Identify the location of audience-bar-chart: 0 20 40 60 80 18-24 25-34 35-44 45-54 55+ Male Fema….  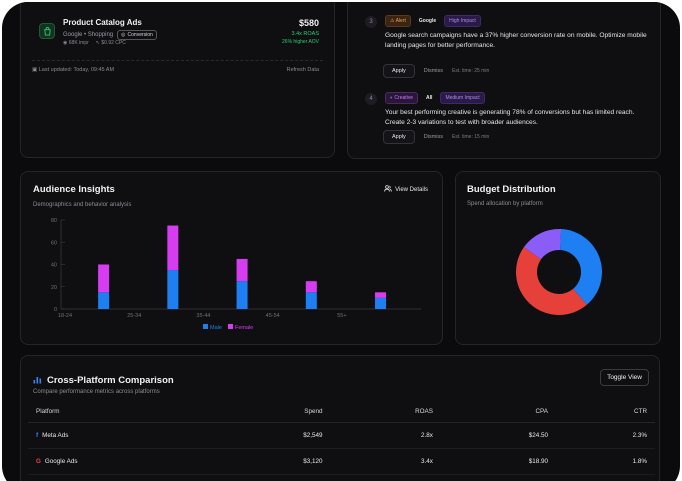
(236, 274).